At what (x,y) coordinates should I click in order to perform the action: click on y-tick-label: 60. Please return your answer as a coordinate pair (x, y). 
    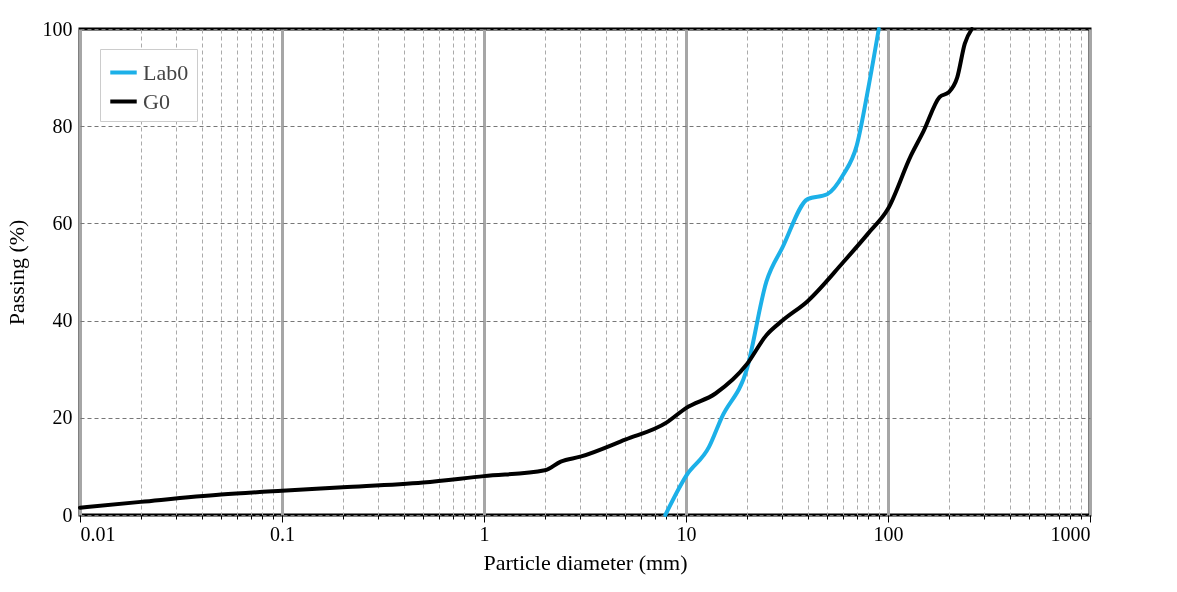
    Looking at the image, I should click on (62, 222).